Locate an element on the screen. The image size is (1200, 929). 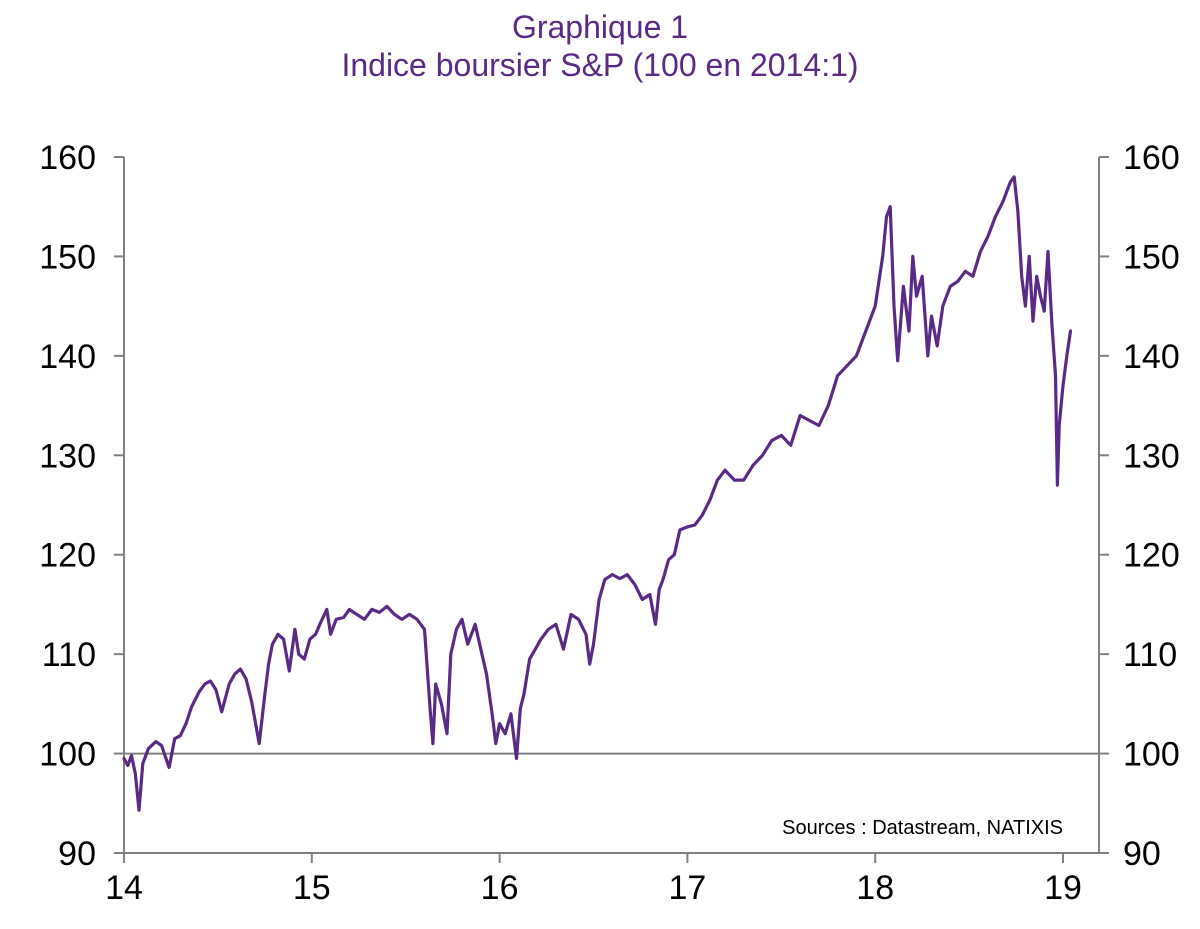
y-tick-label-right: 140 is located at coordinates (1151, 357).